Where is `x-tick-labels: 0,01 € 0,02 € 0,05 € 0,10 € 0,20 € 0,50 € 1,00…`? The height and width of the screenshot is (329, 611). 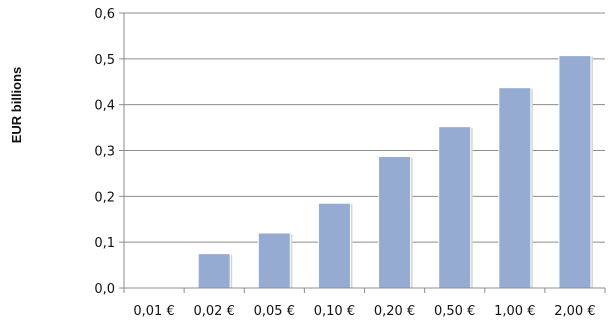 x-tick-labels: 0,01 € 0,02 € 0,05 € 0,10 € 0,20 € 0,50 € 1,00… is located at coordinates (364, 311).